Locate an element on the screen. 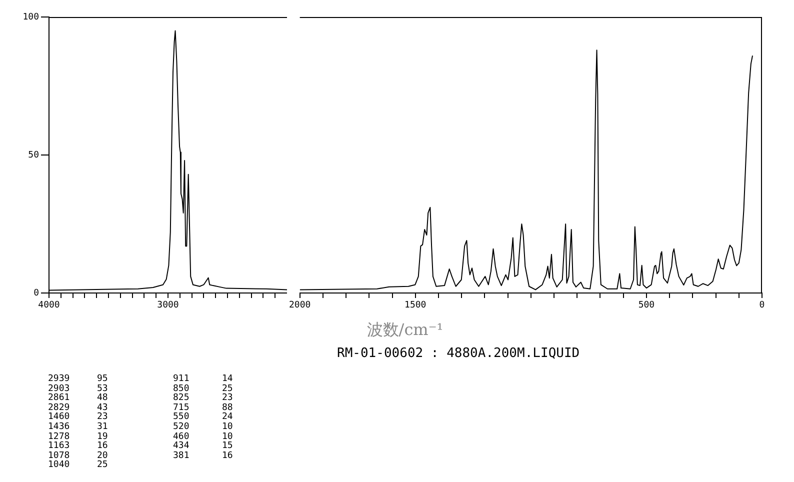 The width and height of the screenshot is (794, 482). text: 1163 16 is located at coordinates (78, 446).